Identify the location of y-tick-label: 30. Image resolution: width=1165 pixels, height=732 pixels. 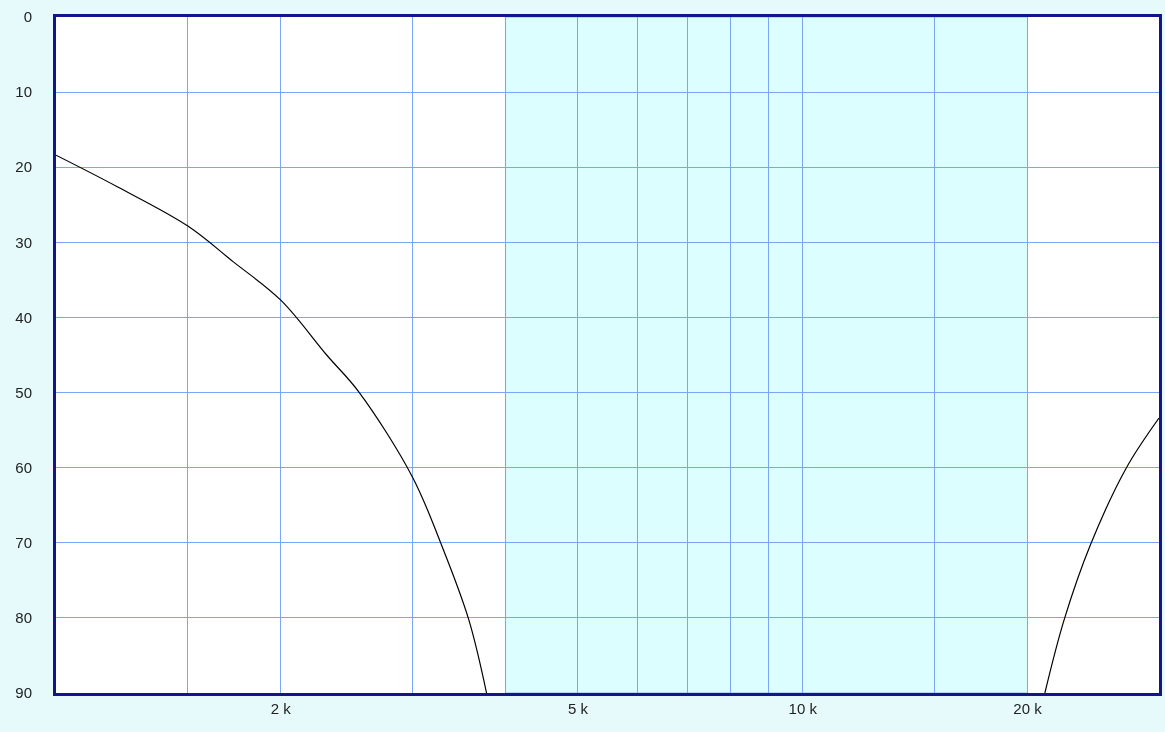
(23, 242).